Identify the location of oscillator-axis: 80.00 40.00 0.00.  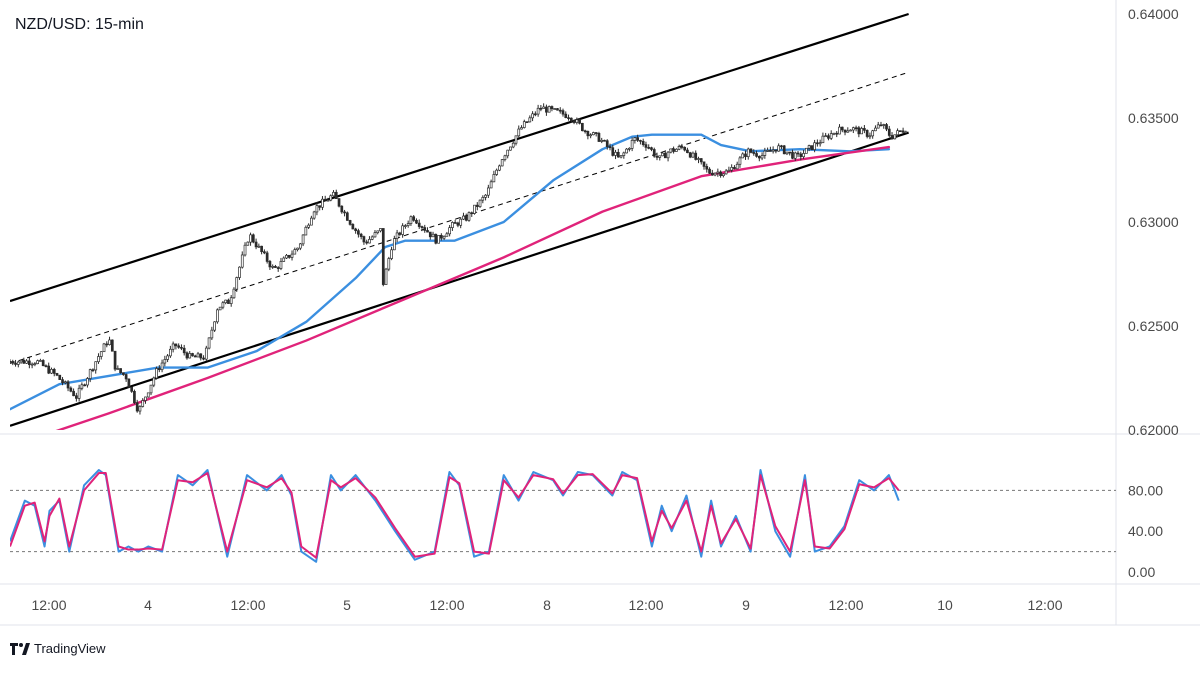
(1145, 531).